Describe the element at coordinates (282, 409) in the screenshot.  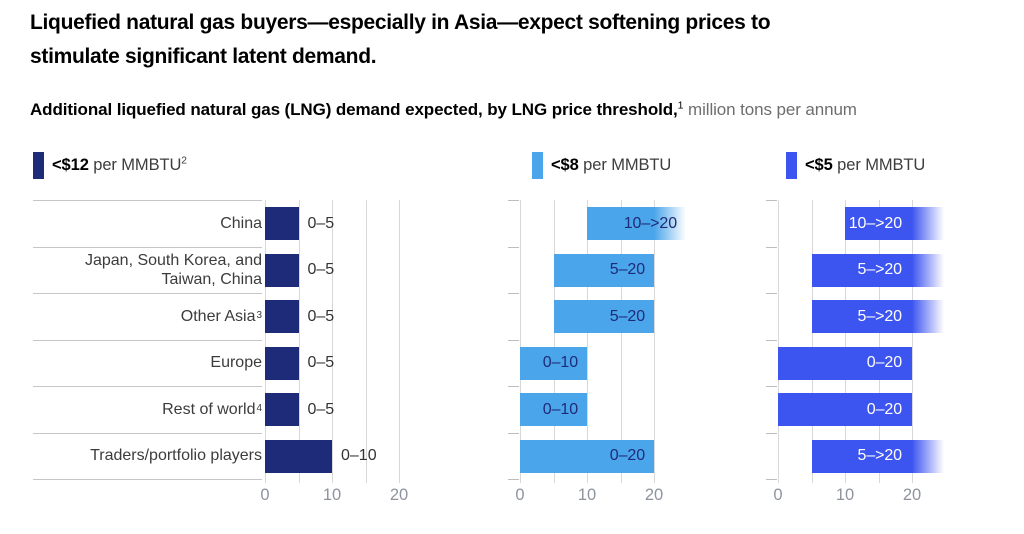
I see `bar-12perMMBTU-row4` at that location.